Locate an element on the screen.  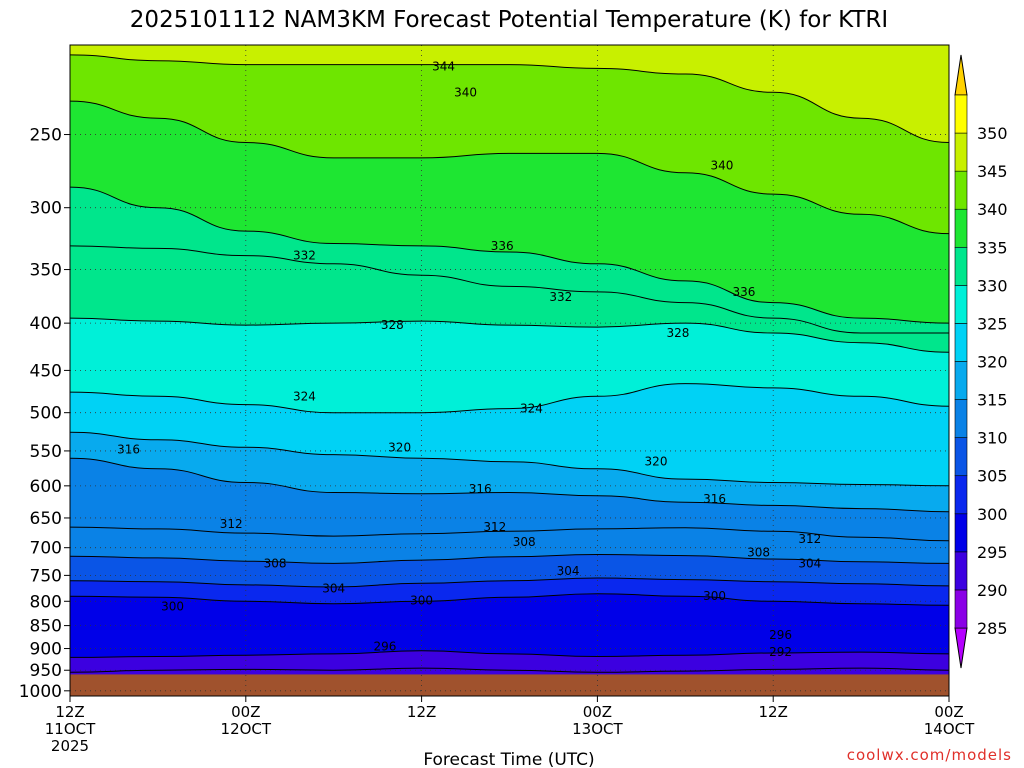
colorbar-label-345: 345 is located at coordinates (992, 171).